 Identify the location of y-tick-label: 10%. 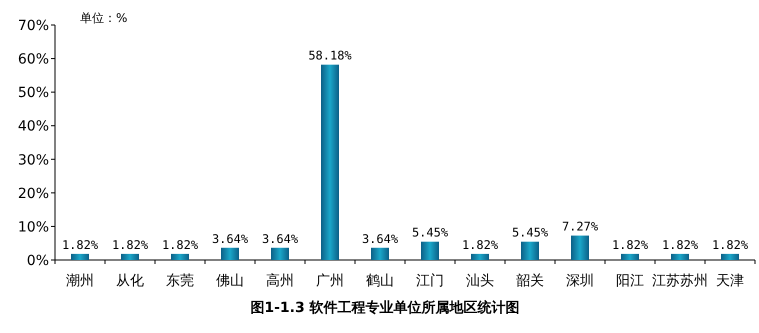
(33, 227).